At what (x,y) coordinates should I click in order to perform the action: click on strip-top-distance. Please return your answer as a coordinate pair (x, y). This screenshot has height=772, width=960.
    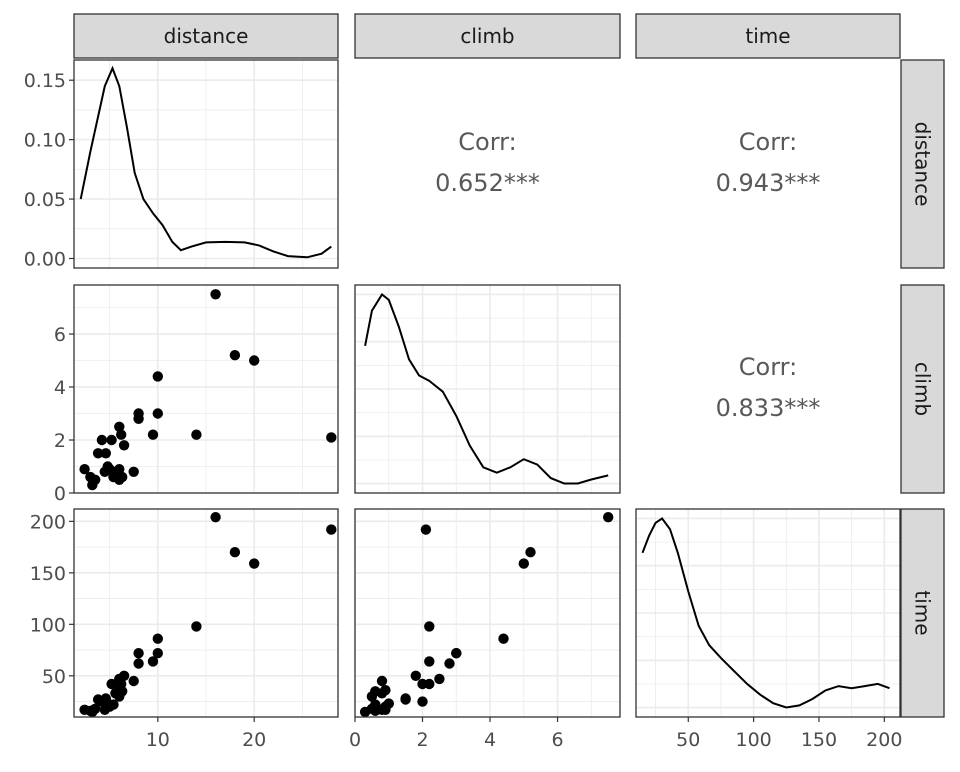
    Looking at the image, I should click on (206, 36).